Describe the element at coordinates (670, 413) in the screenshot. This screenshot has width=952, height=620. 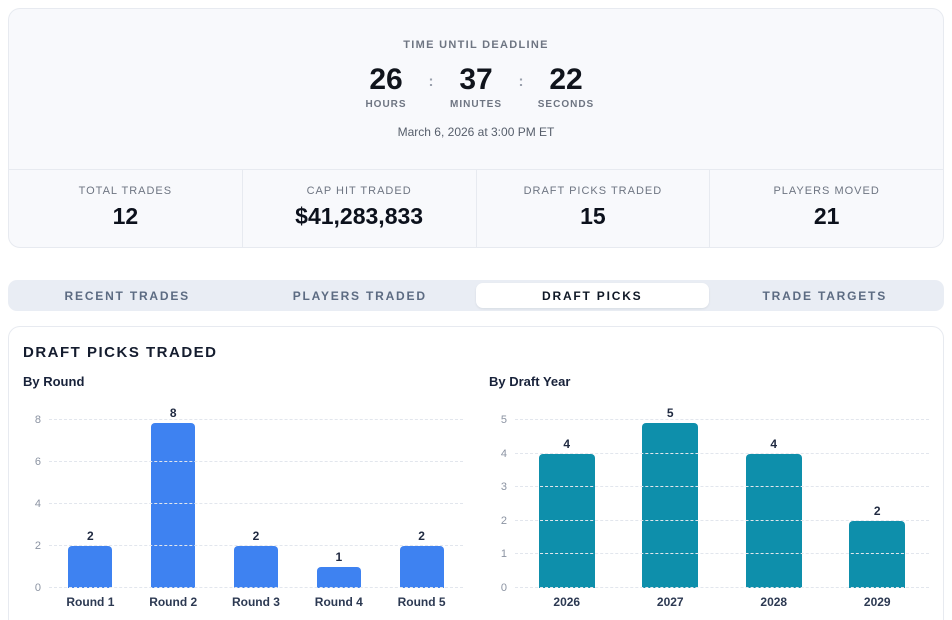
I see `bar-value-label: 5` at that location.